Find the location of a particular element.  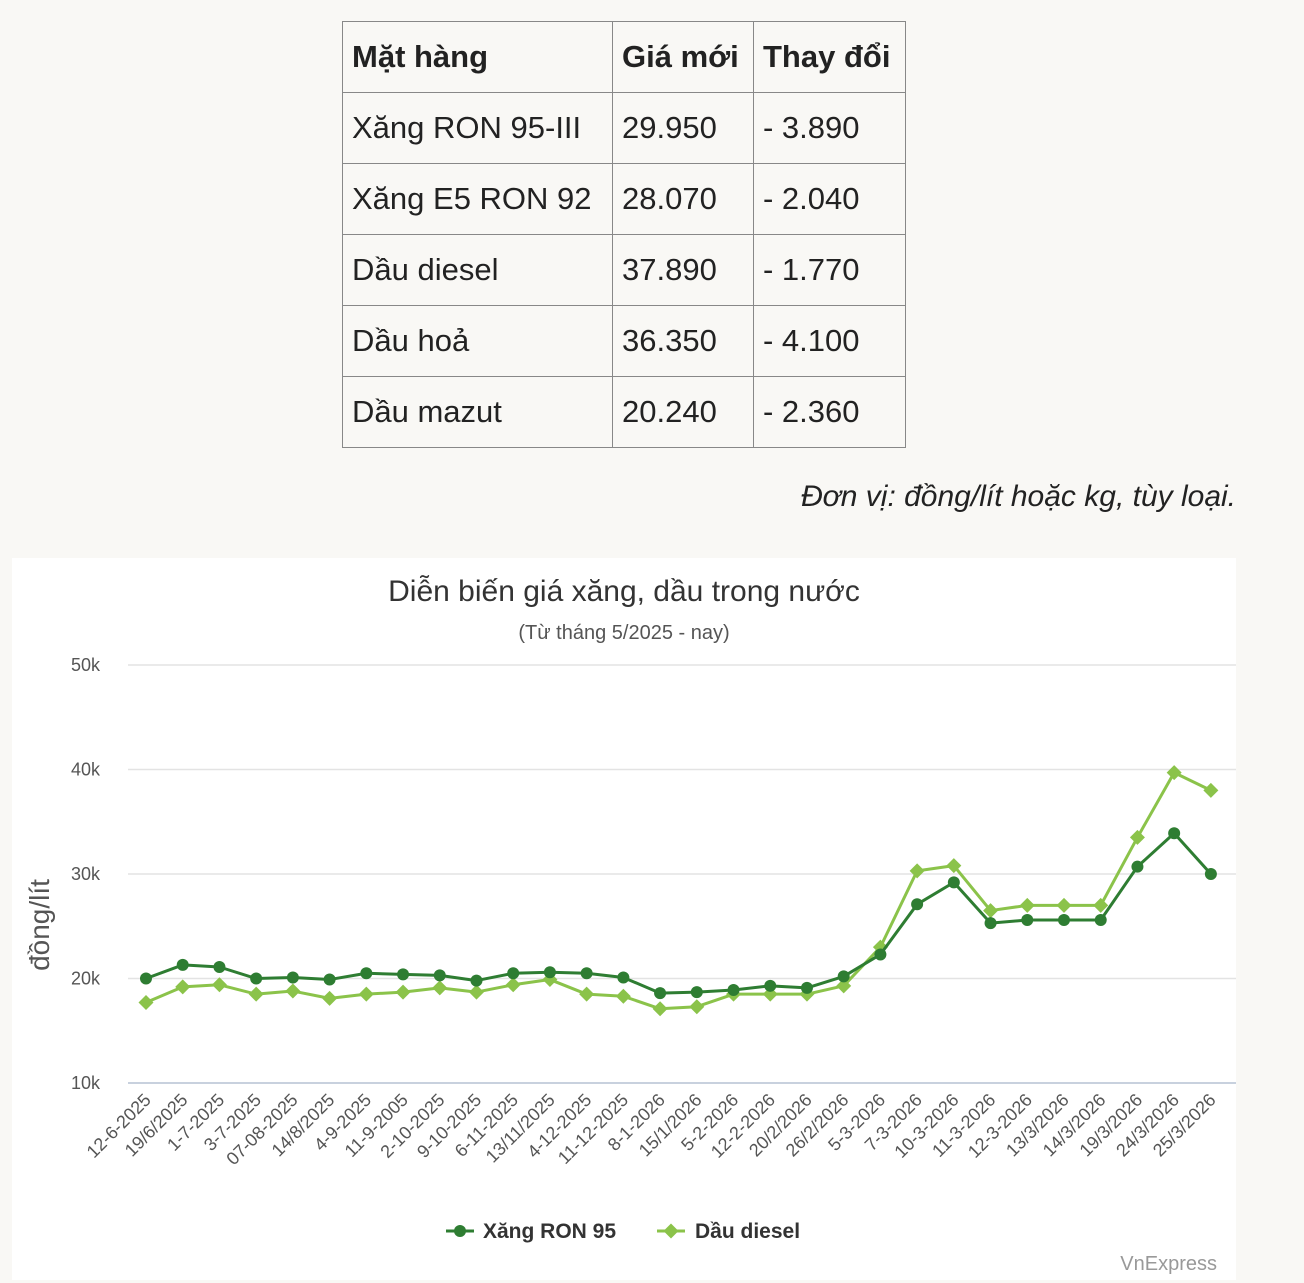

y-tick-label: 40k is located at coordinates (86, 770).